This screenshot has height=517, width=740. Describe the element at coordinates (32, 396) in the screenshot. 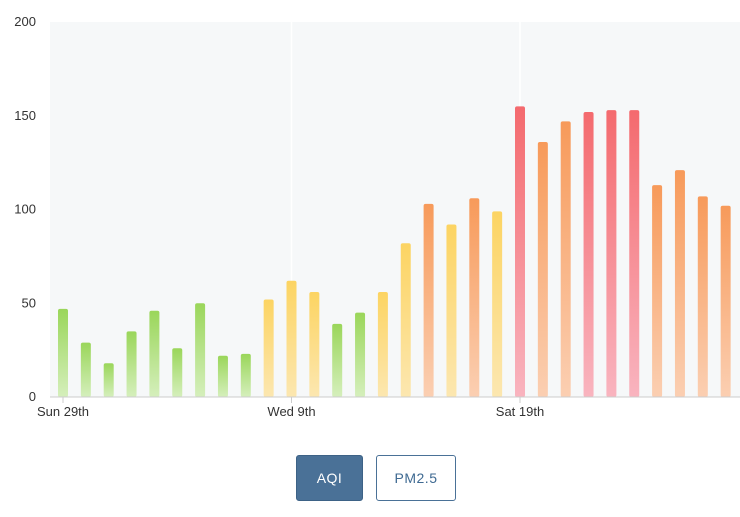

I see `y-tick-label: 0` at that location.